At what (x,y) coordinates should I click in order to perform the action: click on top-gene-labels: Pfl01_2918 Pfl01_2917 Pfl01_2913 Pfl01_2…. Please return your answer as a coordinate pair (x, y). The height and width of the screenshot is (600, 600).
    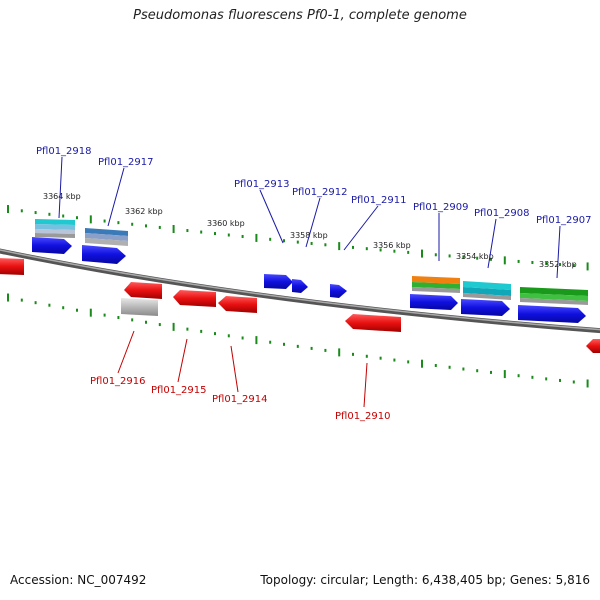
    Looking at the image, I should click on (314, 186).